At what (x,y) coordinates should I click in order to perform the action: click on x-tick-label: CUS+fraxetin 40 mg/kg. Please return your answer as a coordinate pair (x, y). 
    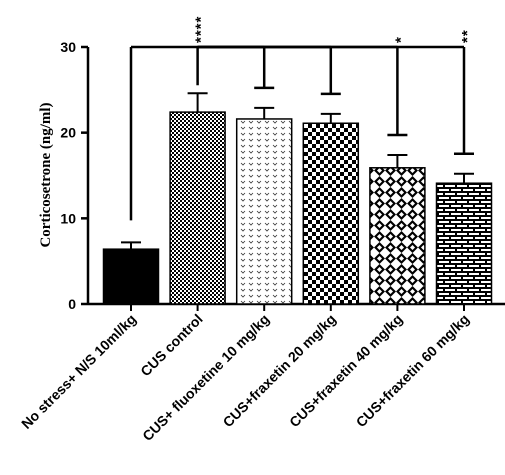
    Looking at the image, I should click on (345, 370).